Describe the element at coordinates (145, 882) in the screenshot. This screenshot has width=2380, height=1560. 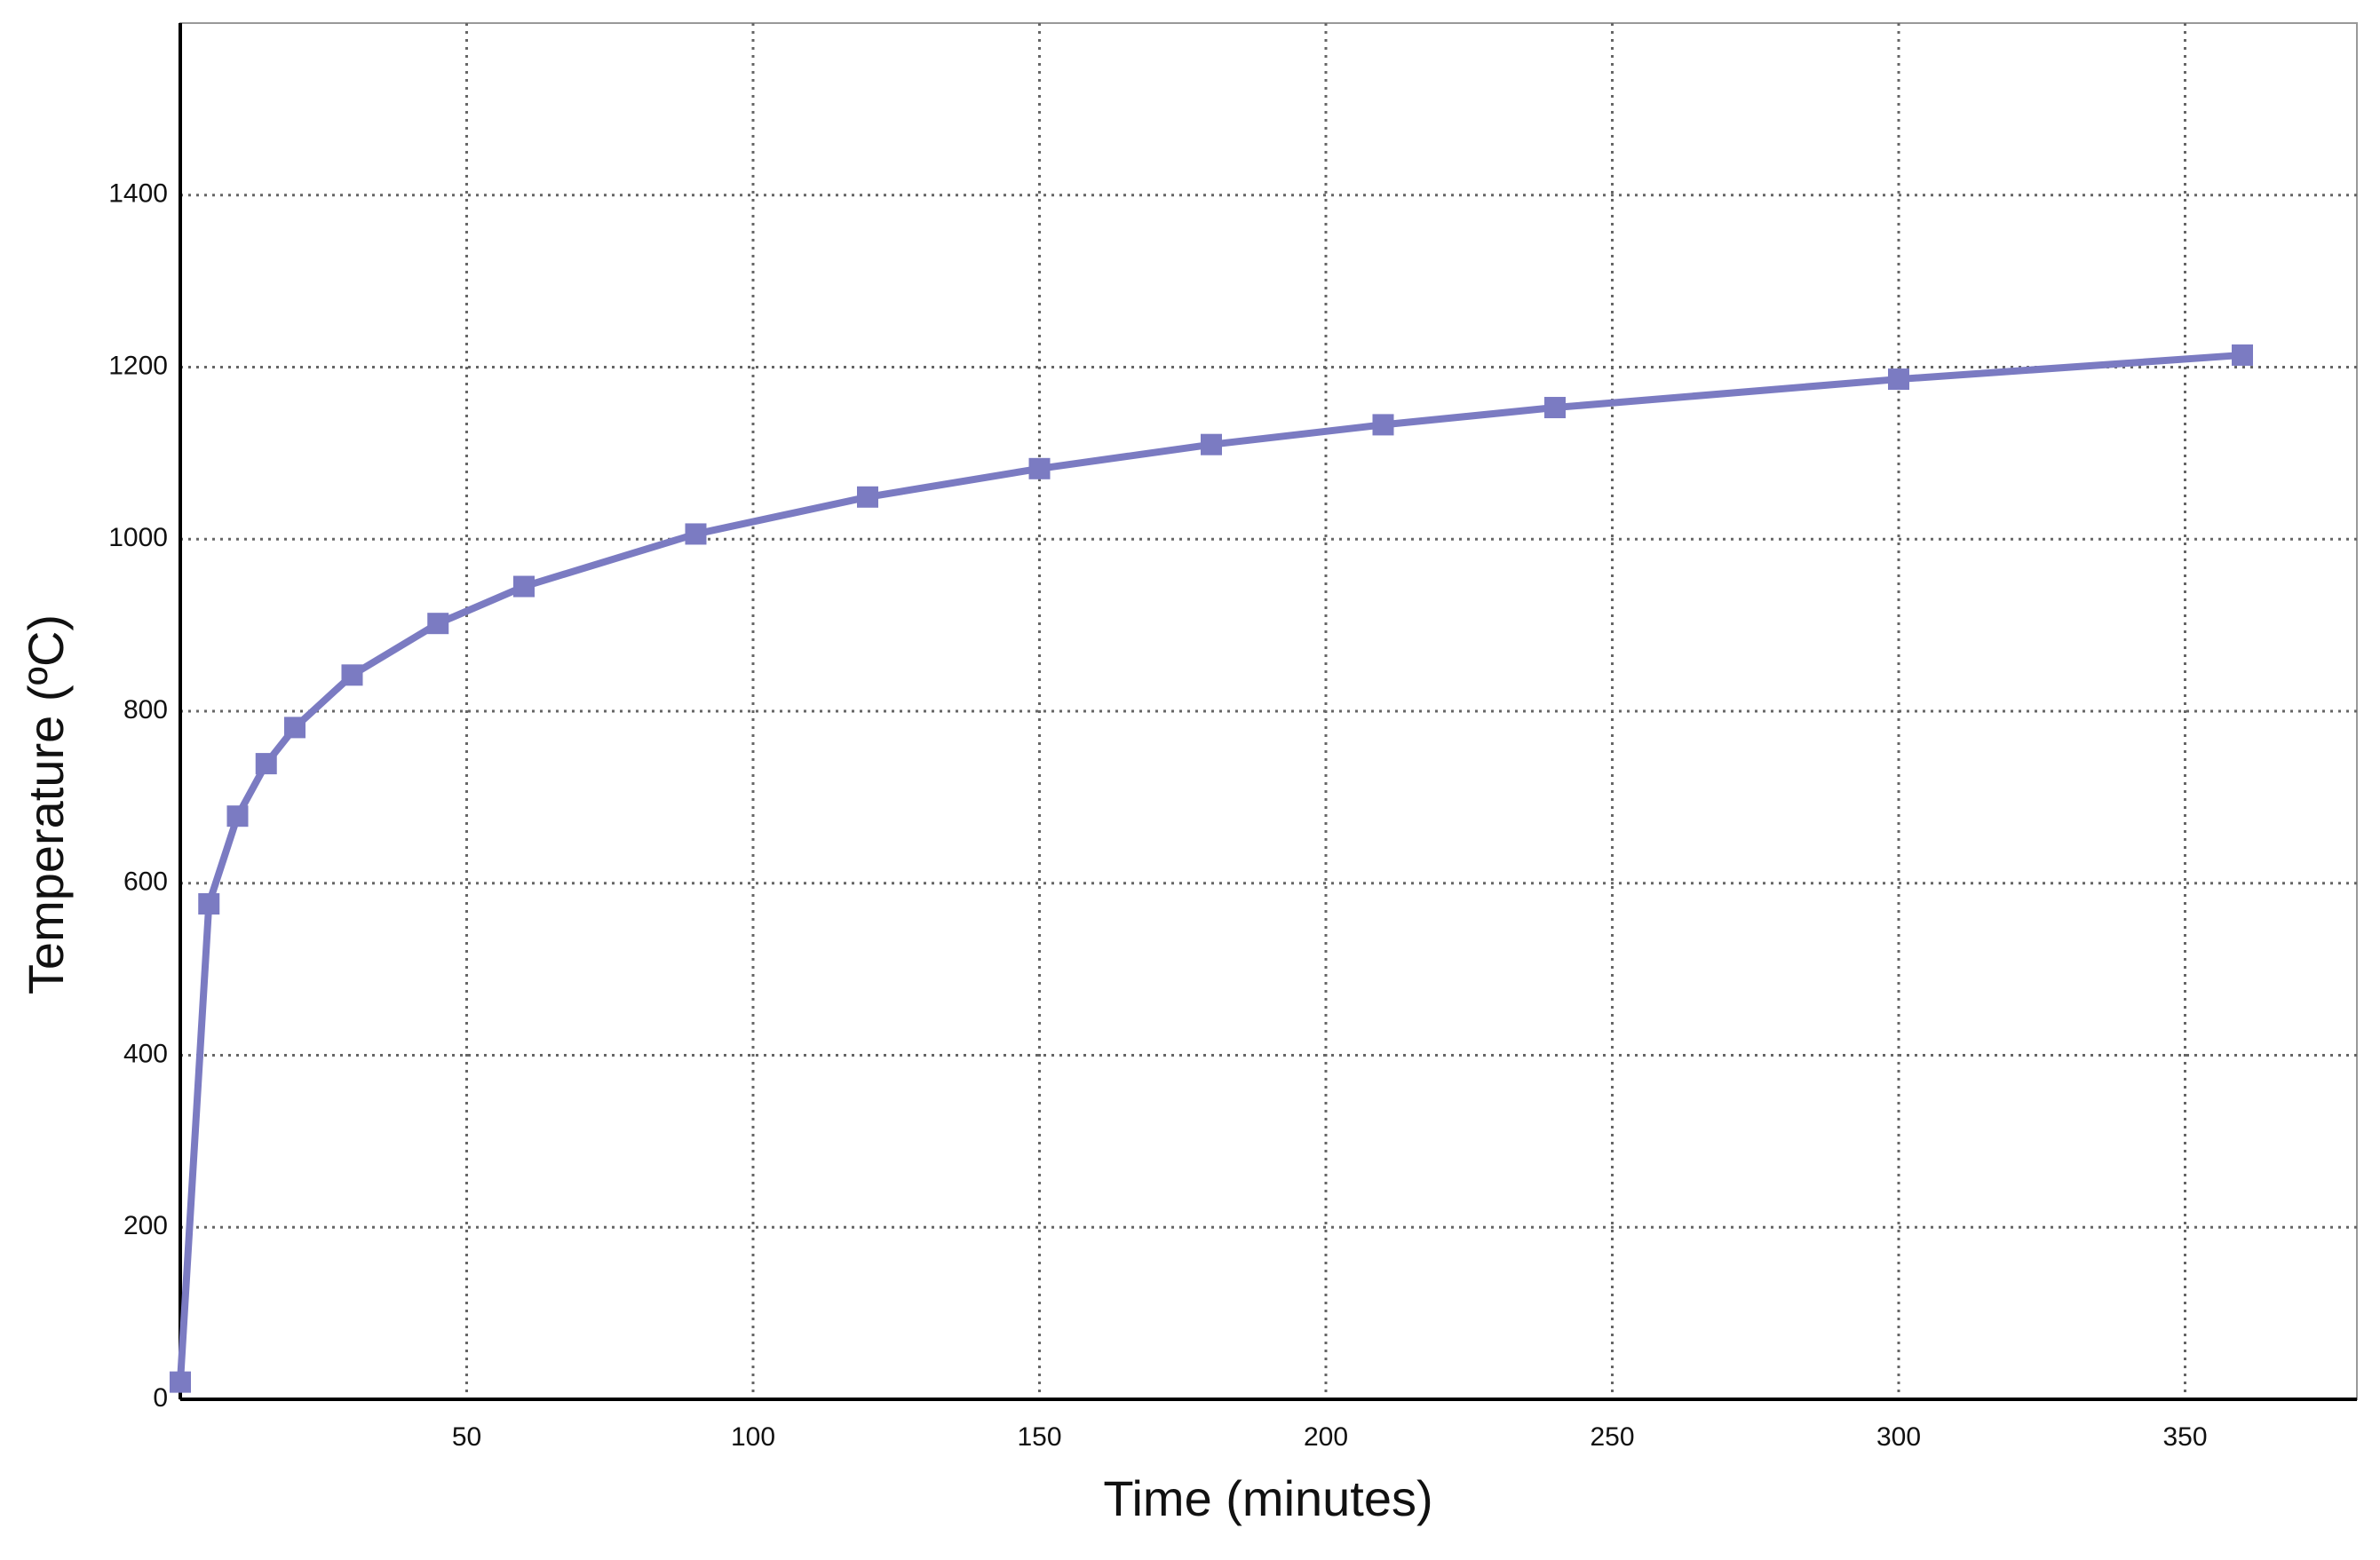
I see `y-tick-label: 600` at that location.